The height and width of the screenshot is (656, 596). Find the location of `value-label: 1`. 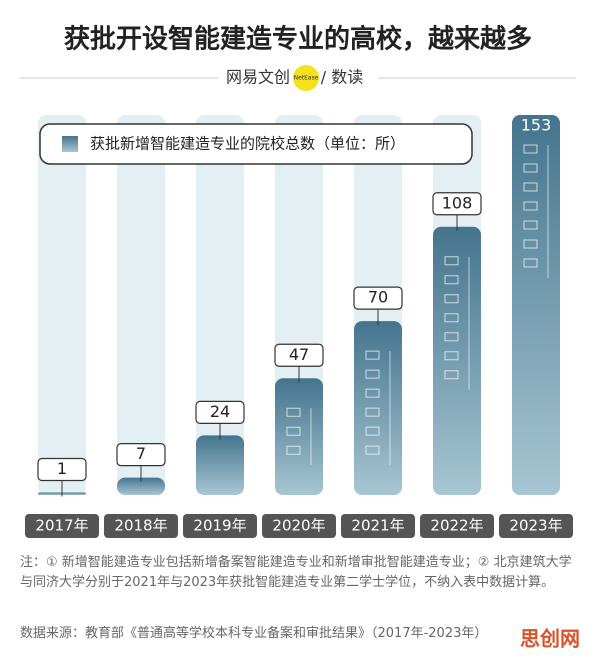

value-label: 1 is located at coordinates (62, 468).